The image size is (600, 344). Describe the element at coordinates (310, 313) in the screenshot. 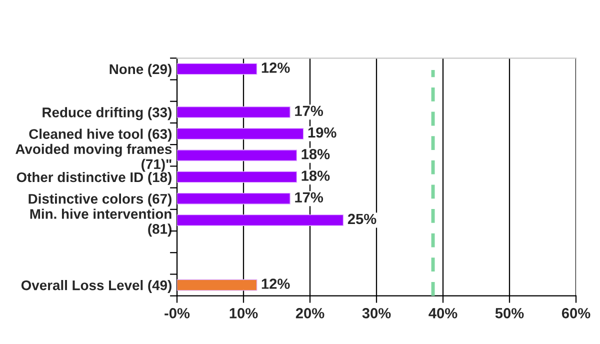

I see `x-tick-label: 20%` at that location.